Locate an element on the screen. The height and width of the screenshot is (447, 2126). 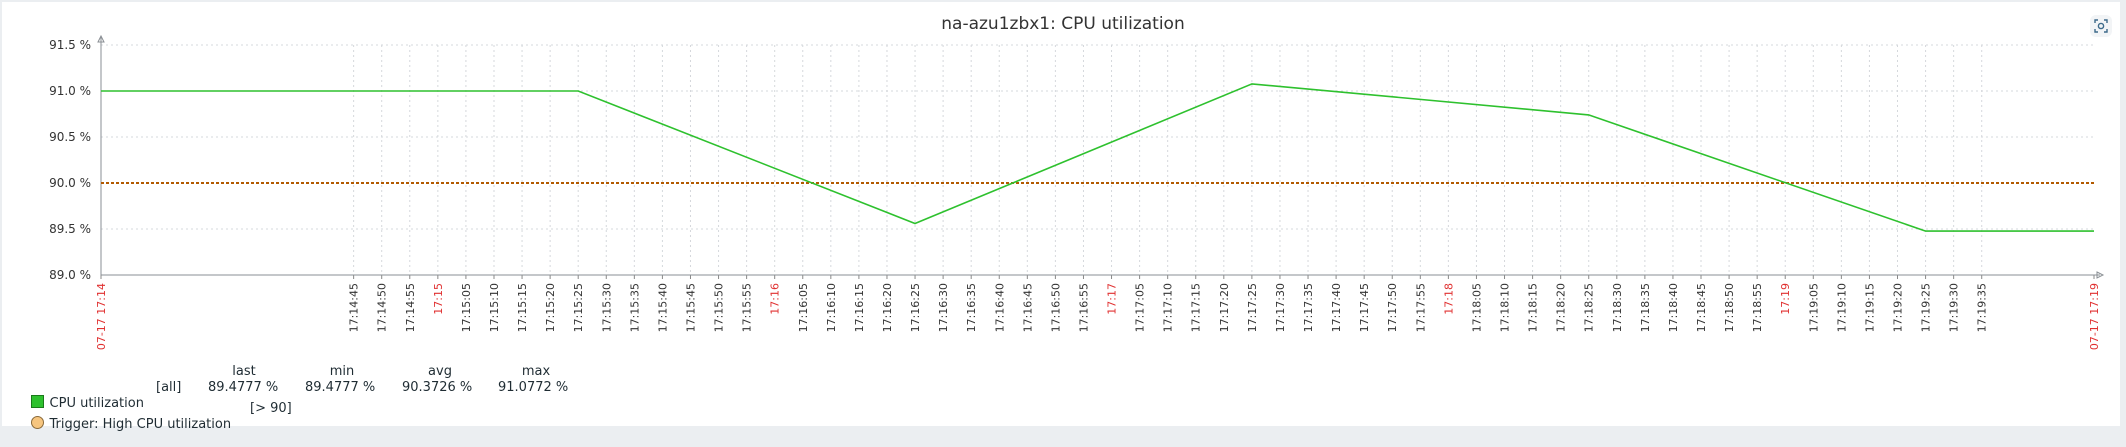
x-tick-label: 17:15:20 is located at coordinates (550, 307).